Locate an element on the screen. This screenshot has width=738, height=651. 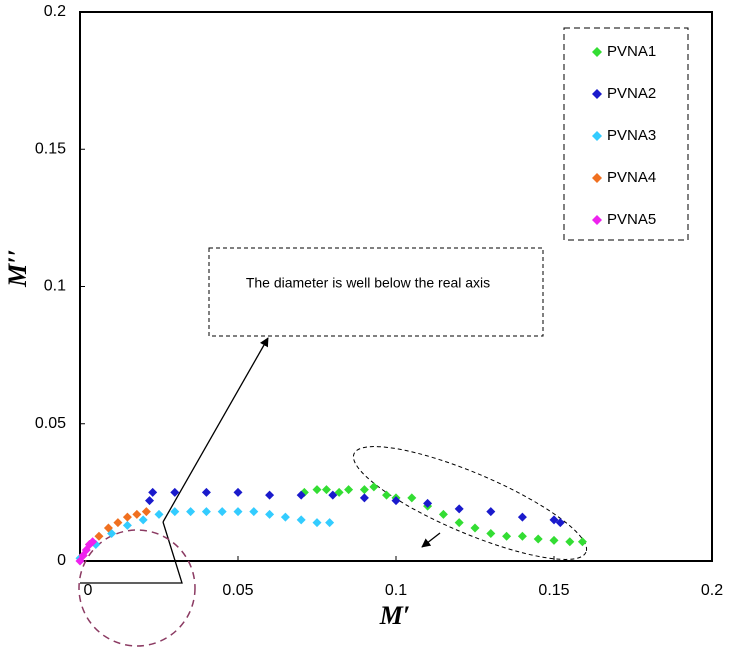
highlight-ellipse is located at coordinates (470, 503).